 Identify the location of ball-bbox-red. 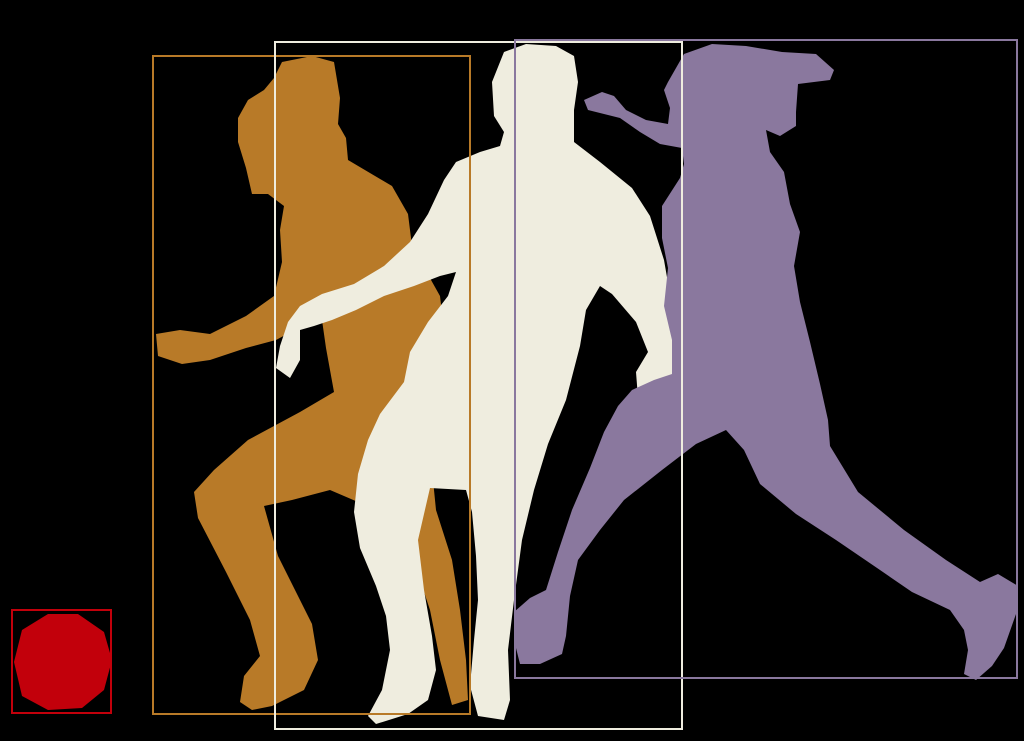
(61, 661).